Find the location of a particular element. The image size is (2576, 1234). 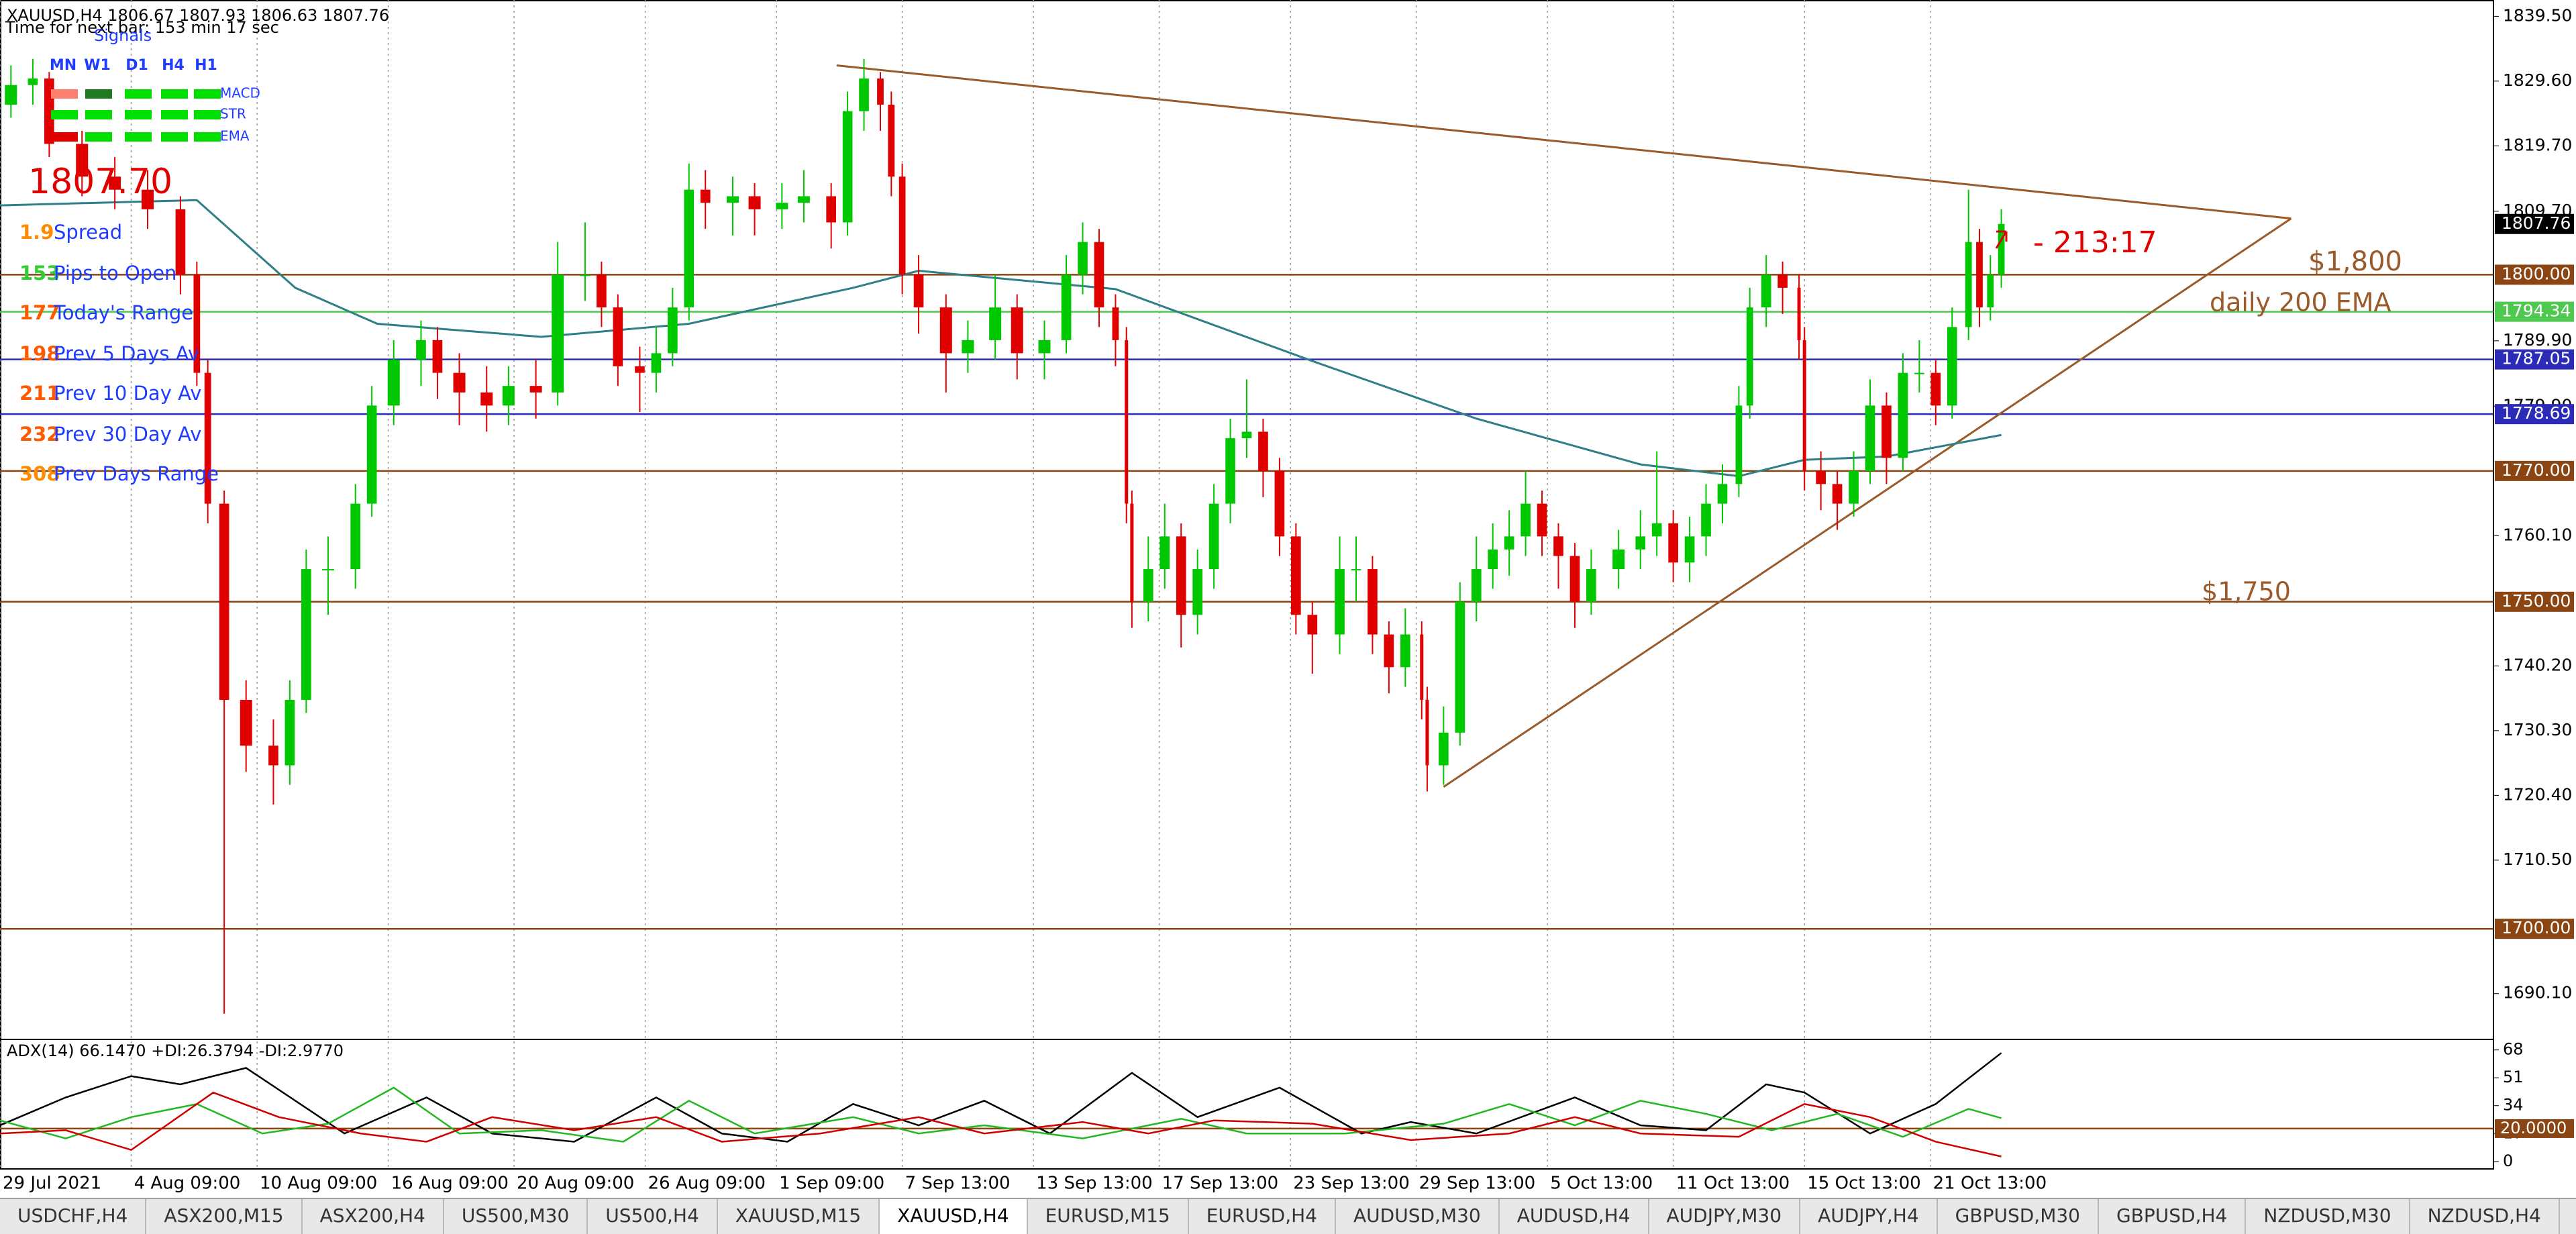

tab: ASX200,M15 is located at coordinates (224, 1216).